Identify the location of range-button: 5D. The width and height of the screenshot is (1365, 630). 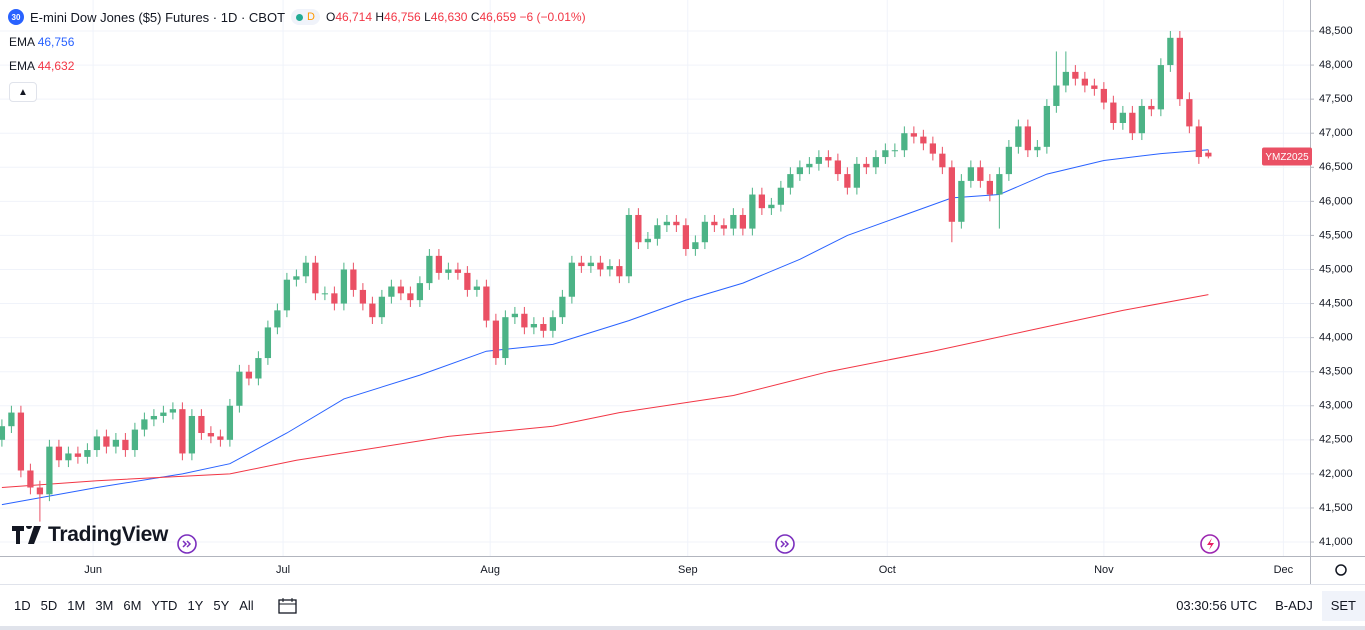
(49, 605).